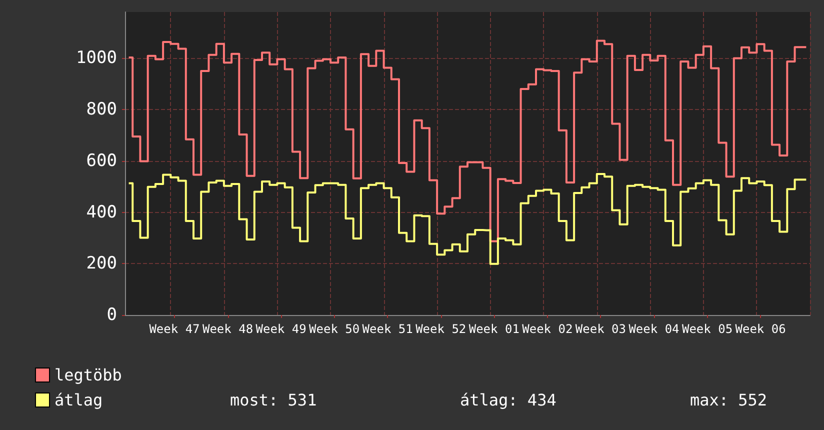 The image size is (824, 430). Describe the element at coordinates (228, 329) in the screenshot. I see `x-tick-label: Week 48` at that location.